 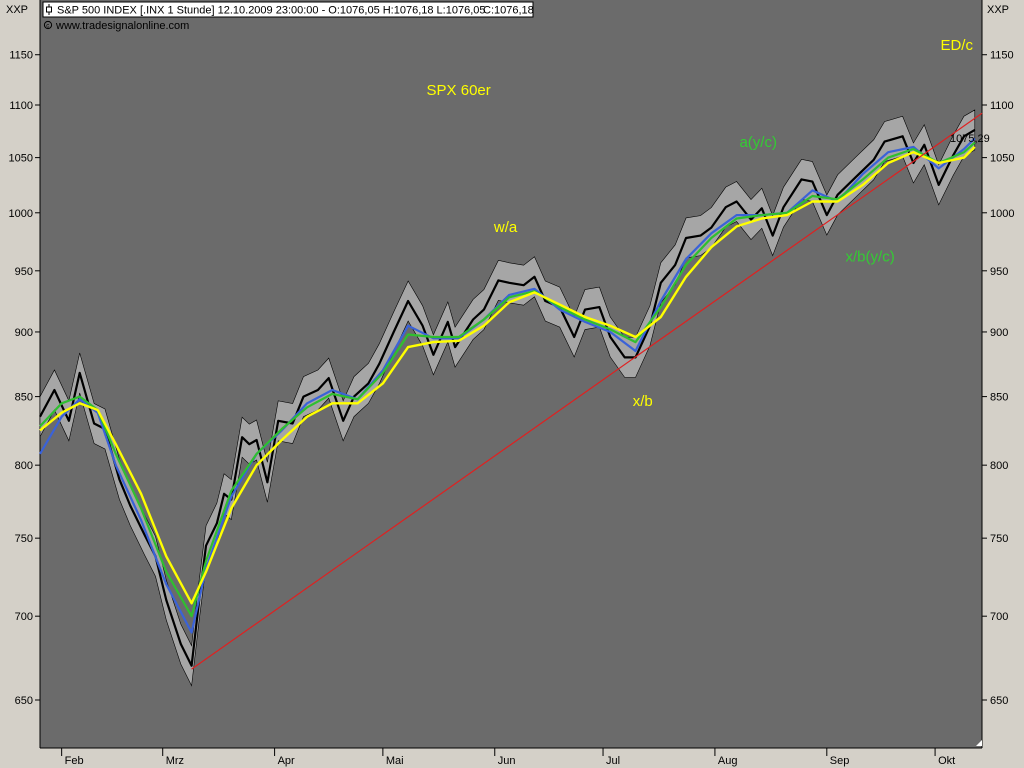 What do you see at coordinates (1002, 106) in the screenshot?
I see `y-tick-label-right: 1100` at bounding box center [1002, 106].